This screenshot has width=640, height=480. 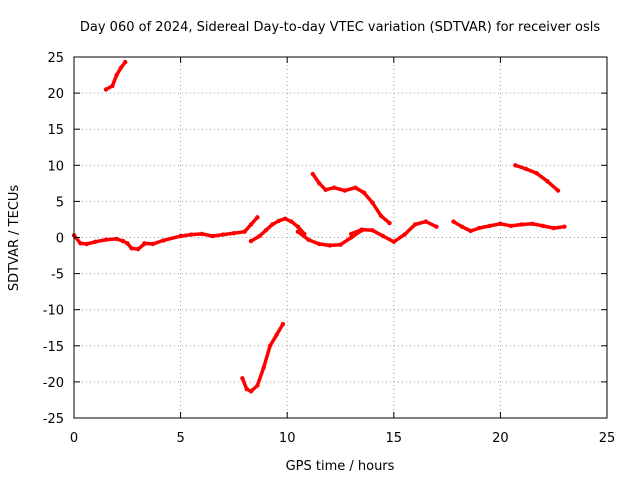 I want to click on x-tick-label: 5, so click(x=180, y=438).